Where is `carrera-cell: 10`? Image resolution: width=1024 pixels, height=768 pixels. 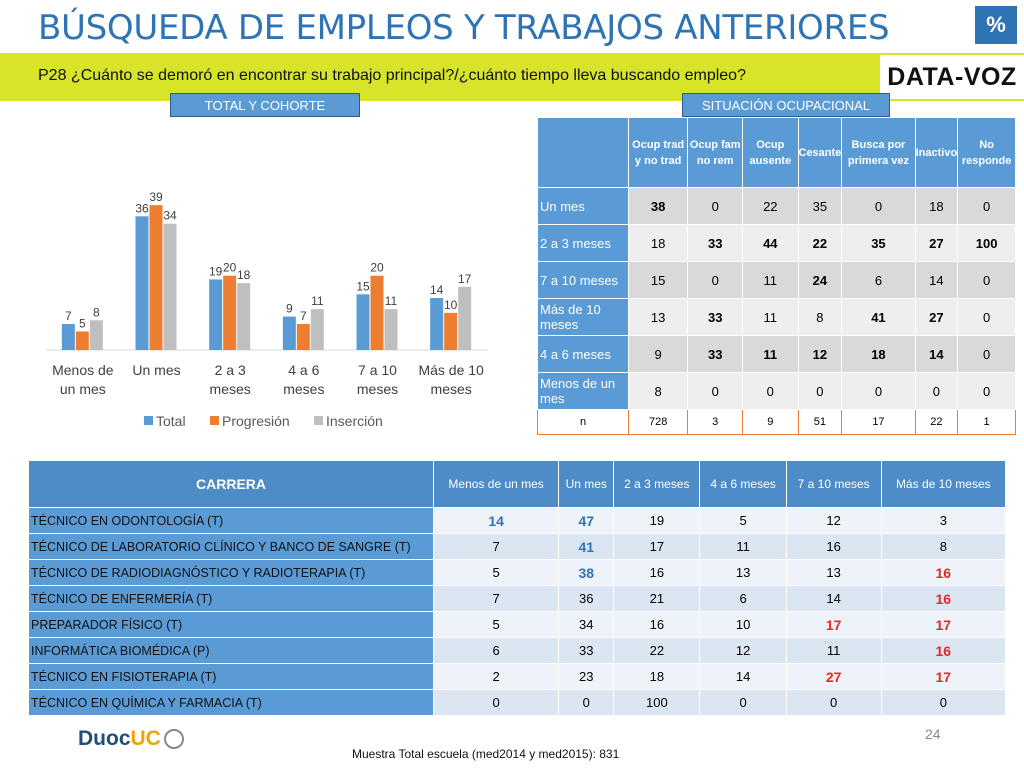 carrera-cell: 10 is located at coordinates (743, 624).